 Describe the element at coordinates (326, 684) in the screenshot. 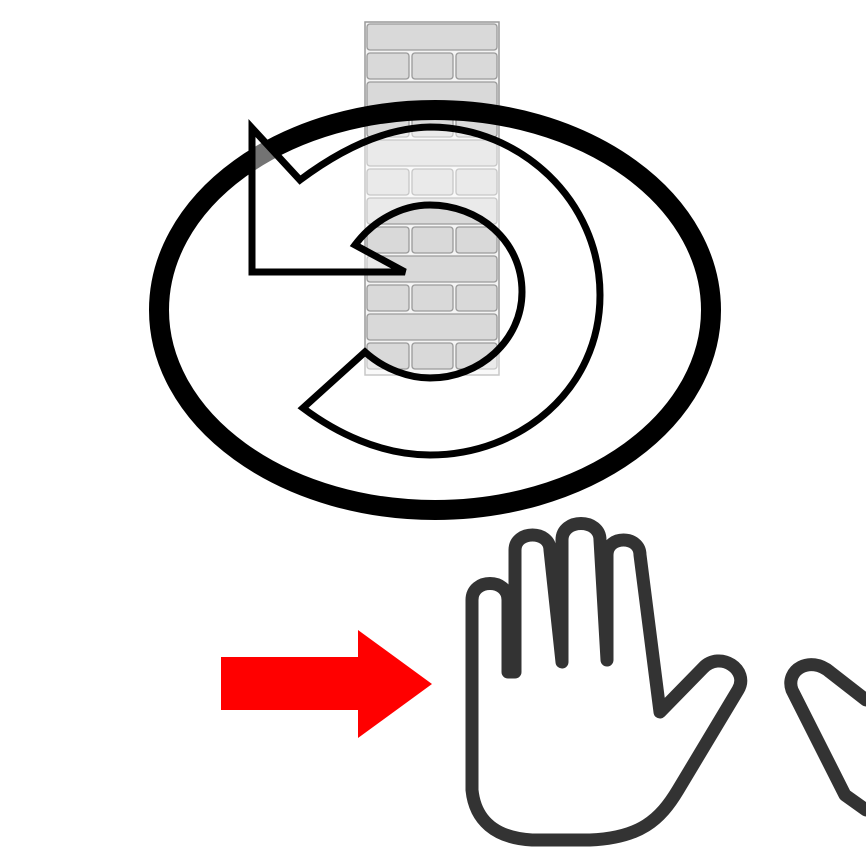

I see `right-arrow-icon` at that location.